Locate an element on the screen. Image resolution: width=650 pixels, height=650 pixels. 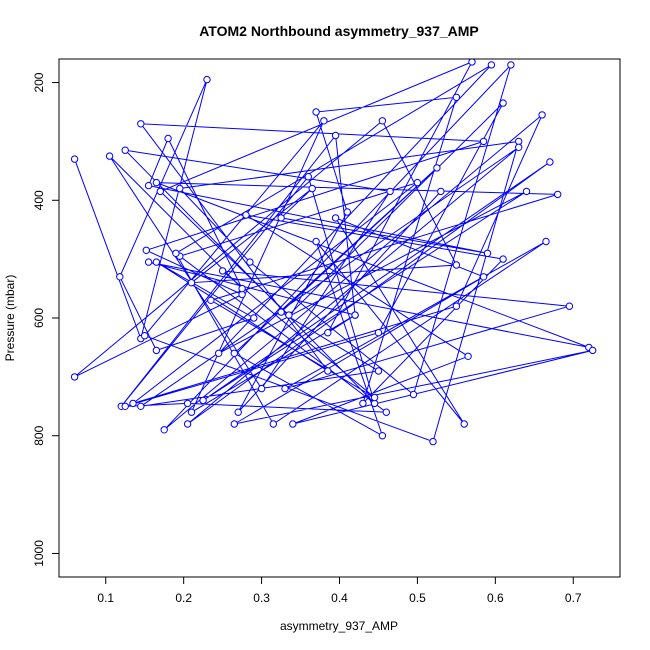
y-axis-label: Pressure (mbar) is located at coordinates (10, 318).